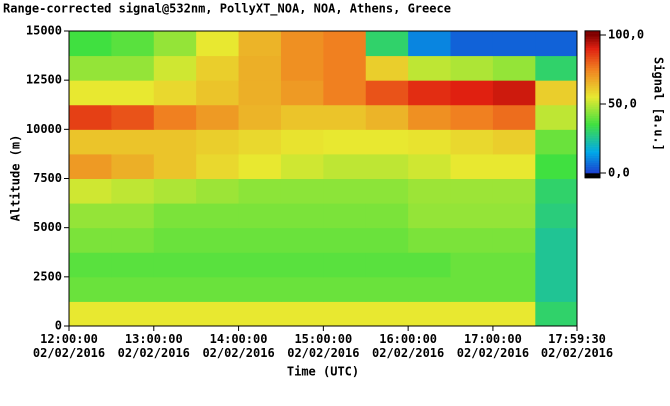  I want to click on x-tick-label: 17:00:00 02/02/2016, so click(493, 346).